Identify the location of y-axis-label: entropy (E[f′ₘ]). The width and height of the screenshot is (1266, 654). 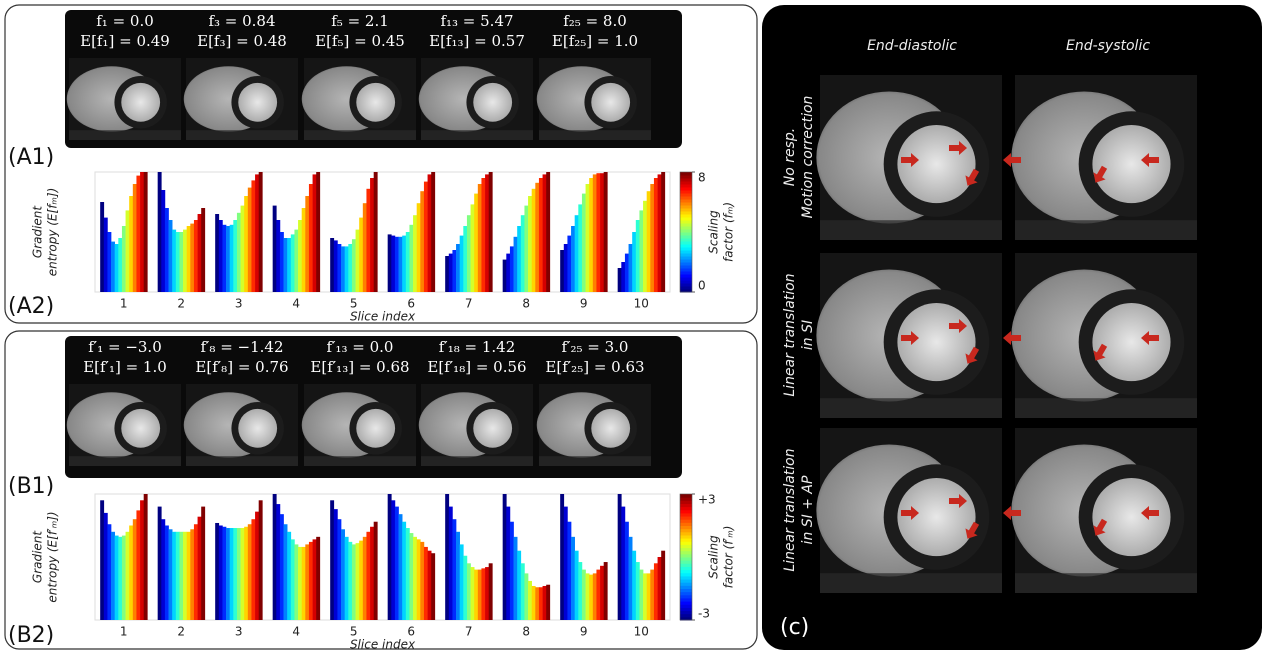
(53, 556).